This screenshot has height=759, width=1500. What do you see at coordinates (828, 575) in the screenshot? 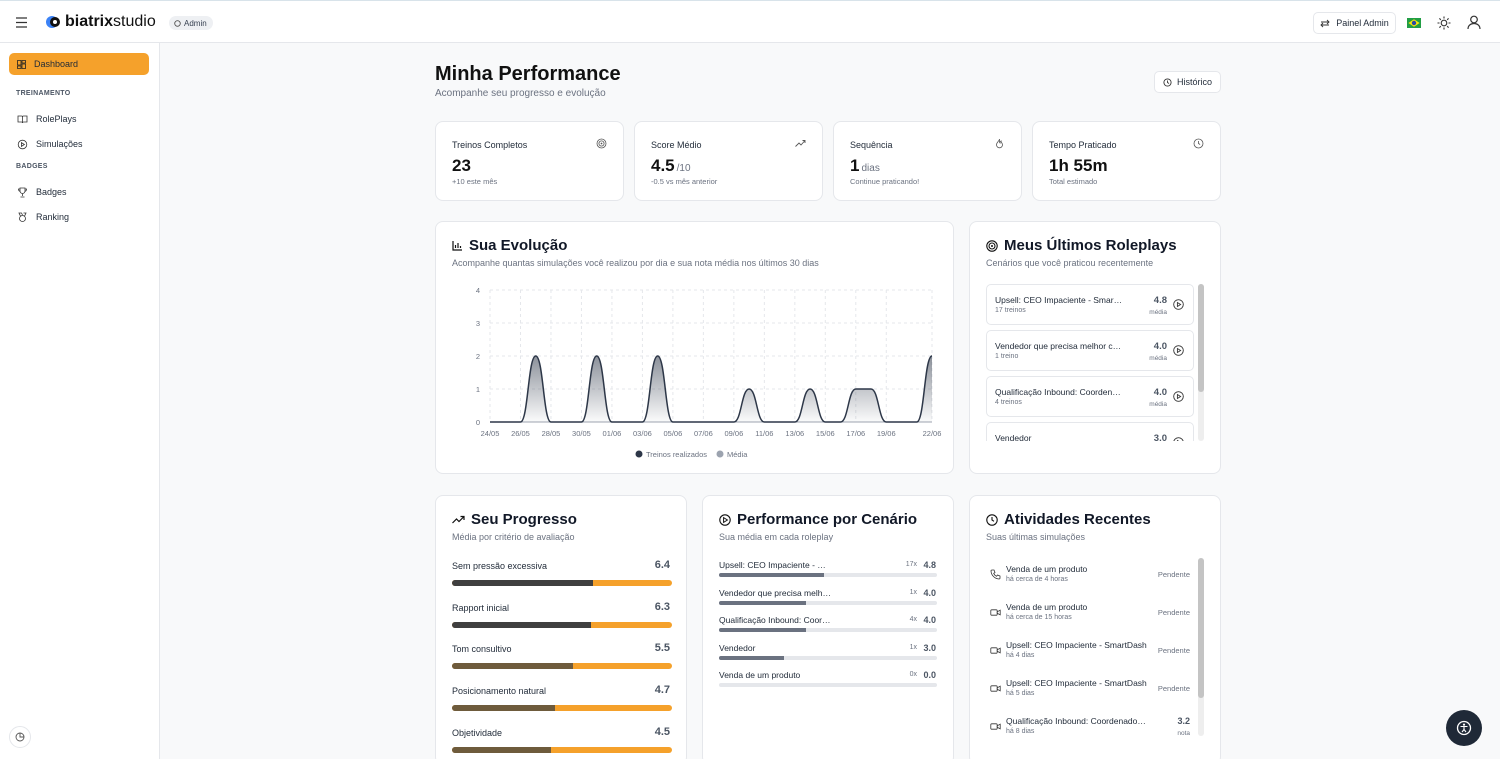
I see `scenario-track` at bounding box center [828, 575].